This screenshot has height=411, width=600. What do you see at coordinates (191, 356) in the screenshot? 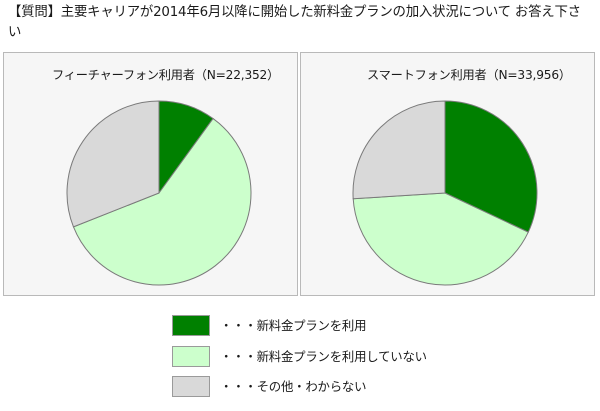
I see `legend-swatch-not-using` at bounding box center [191, 356].